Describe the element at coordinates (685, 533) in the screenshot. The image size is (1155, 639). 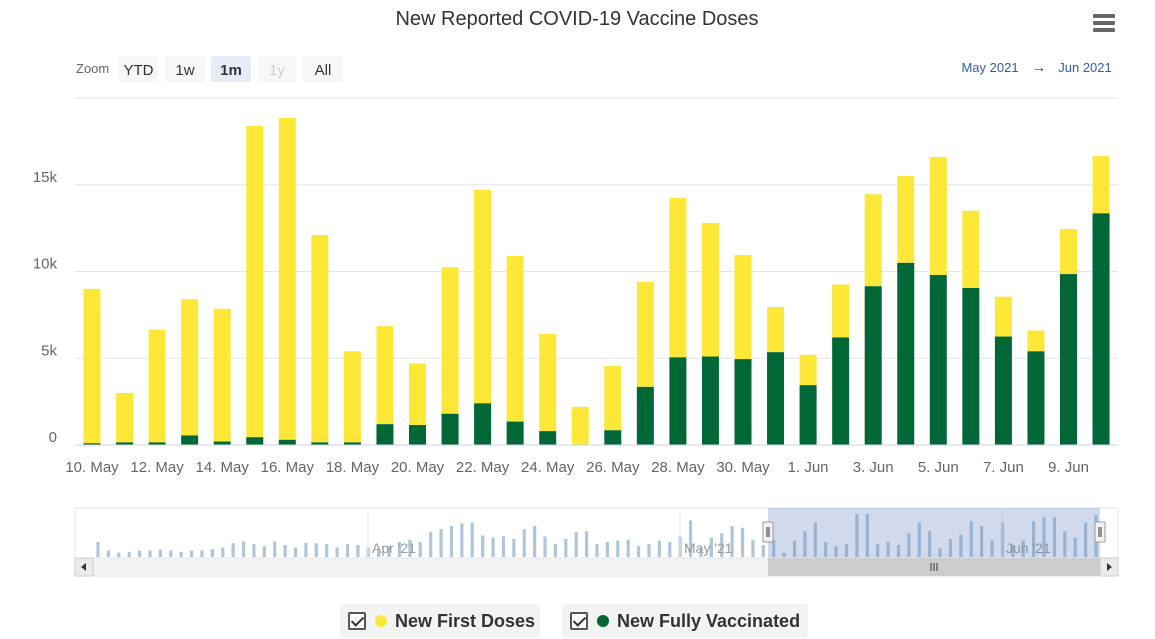
I see `navigator-gridlines` at that location.